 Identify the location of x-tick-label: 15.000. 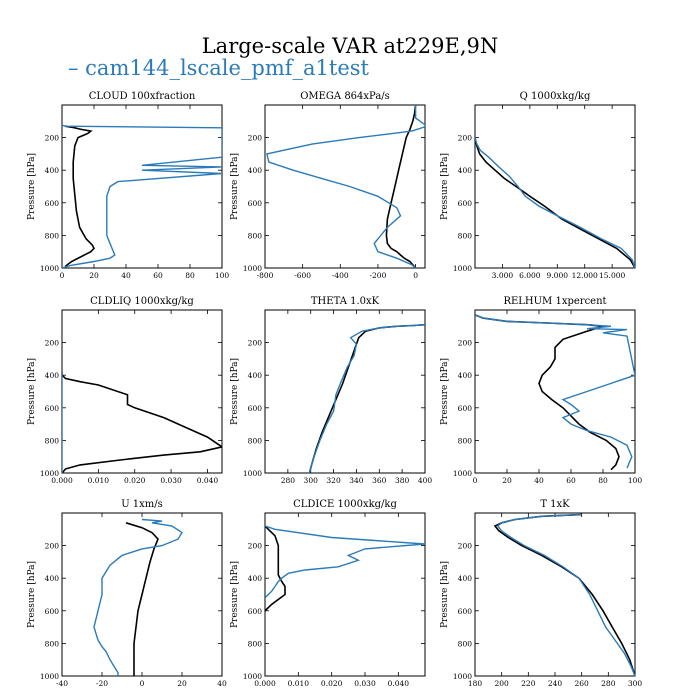
(612, 275).